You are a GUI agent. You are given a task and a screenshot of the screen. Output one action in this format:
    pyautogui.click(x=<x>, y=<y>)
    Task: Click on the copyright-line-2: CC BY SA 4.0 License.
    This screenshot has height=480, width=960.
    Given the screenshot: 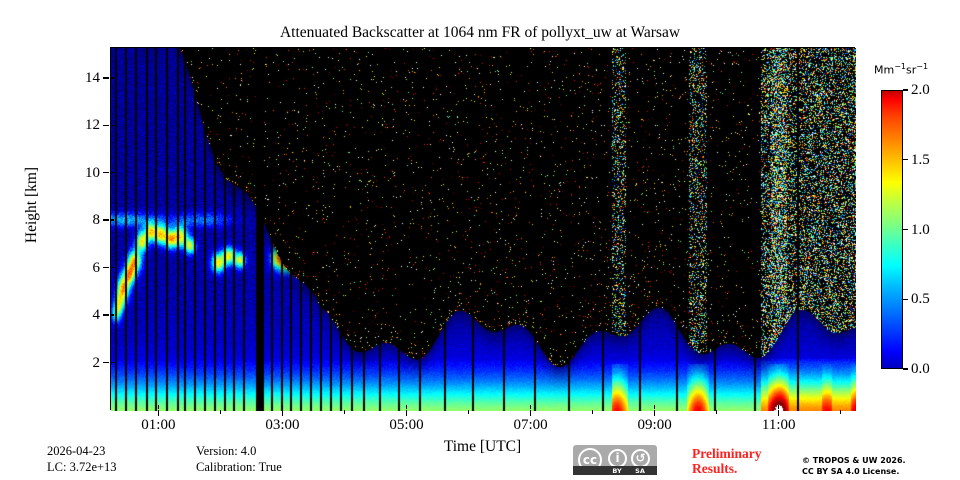 What is the action you would take?
    pyautogui.click(x=851, y=471)
    